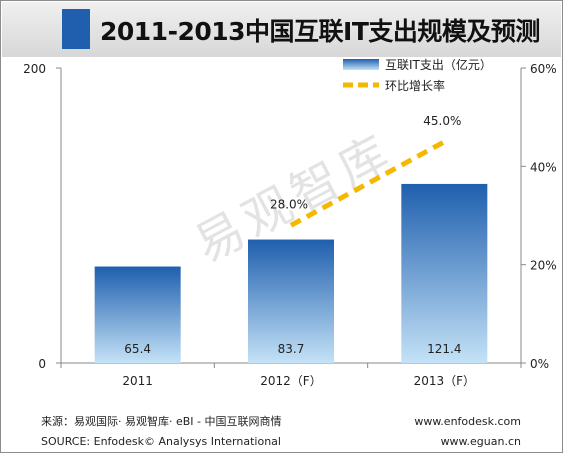 This screenshot has height=453, width=563. What do you see at coordinates (442, 121) in the screenshot?
I see `growth-rate-label: 45.0%` at bounding box center [442, 121].